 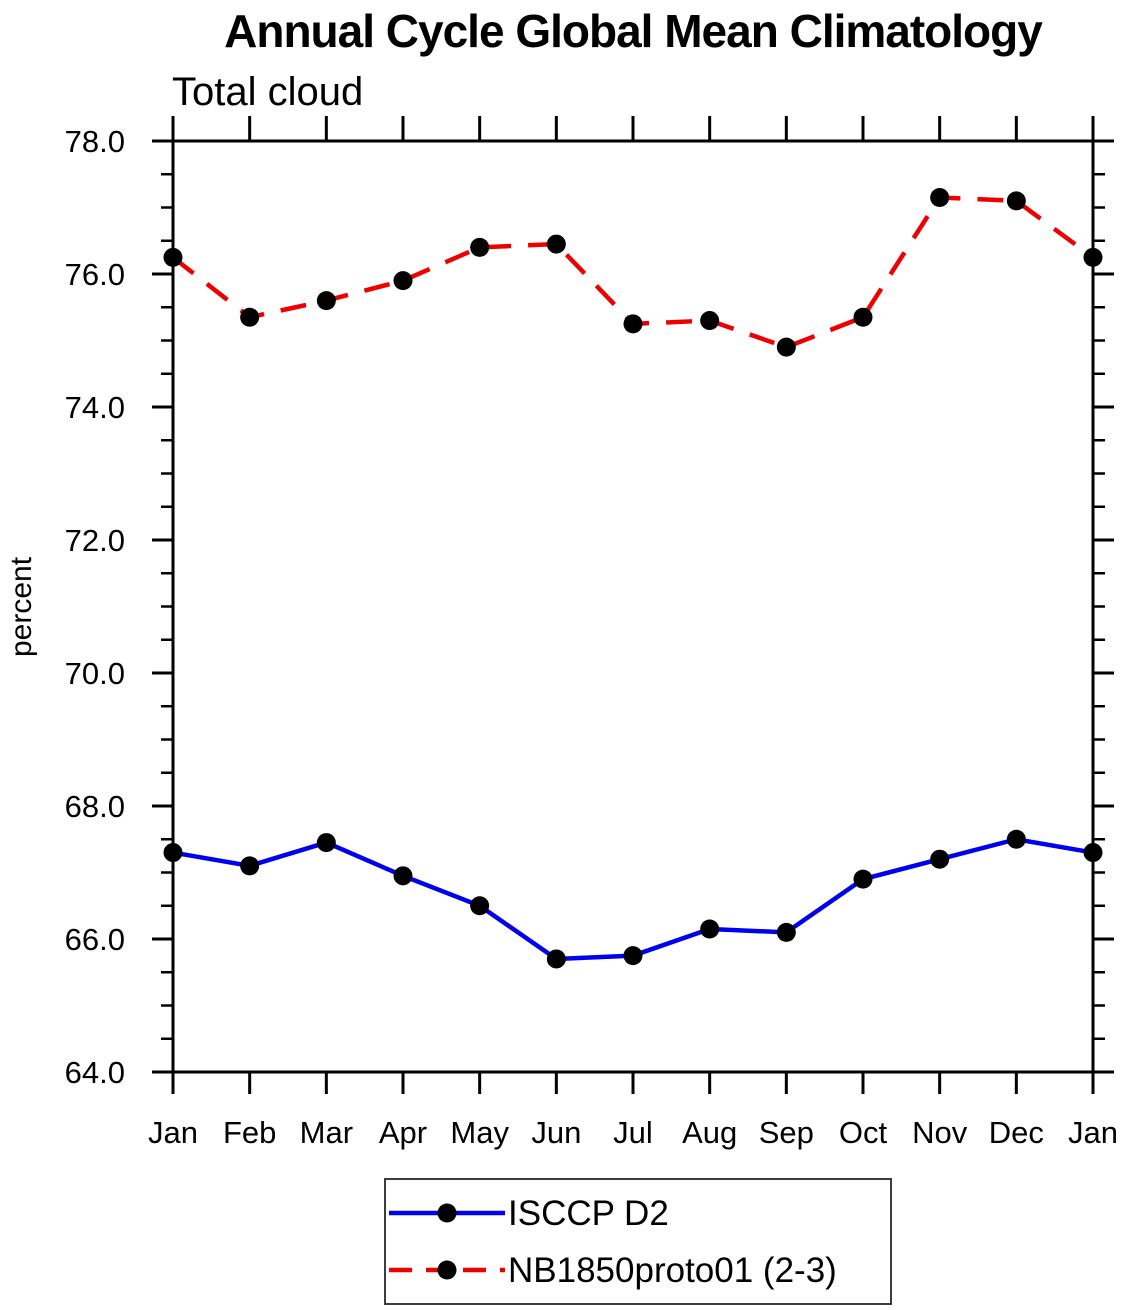 What do you see at coordinates (940, 1132) in the screenshot?
I see `x-tick-label: Nov` at bounding box center [940, 1132].